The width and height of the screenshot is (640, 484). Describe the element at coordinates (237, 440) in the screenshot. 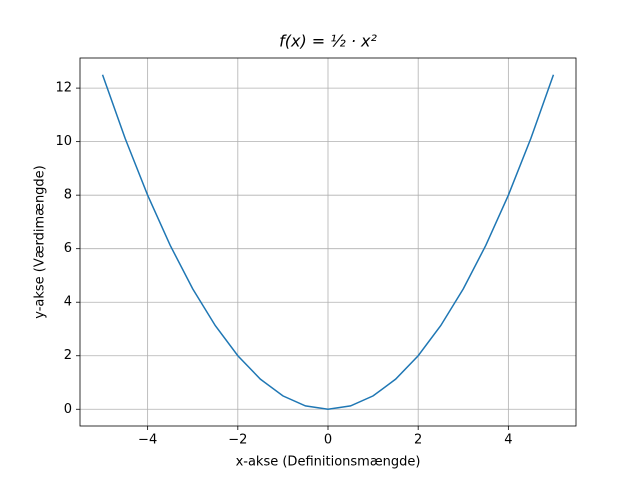

I see `x-tick-label: −2` at that location.